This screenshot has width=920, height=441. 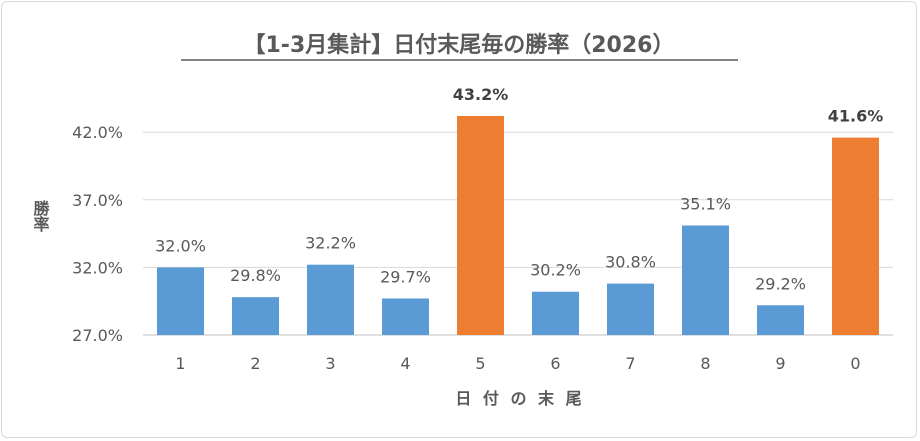 I want to click on data-label: 32.0%, so click(x=180, y=245).